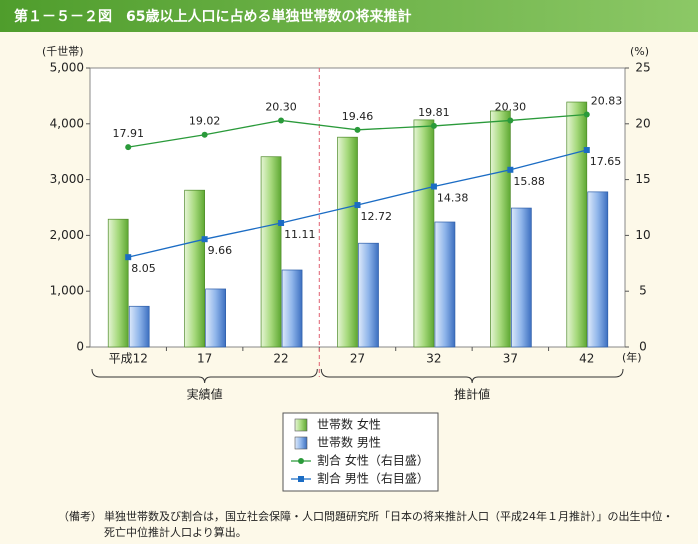 The width and height of the screenshot is (698, 544). I want to click on data-label: 17.65, so click(606, 161).